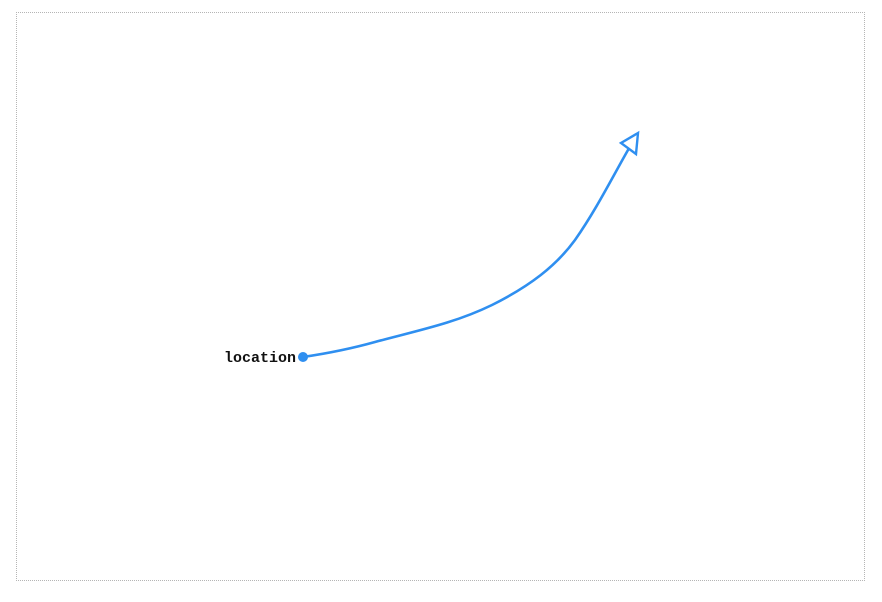 Image resolution: width=882 pixels, height=602 pixels. Describe the element at coordinates (260, 358) in the screenshot. I see `start-point-label: location` at that location.